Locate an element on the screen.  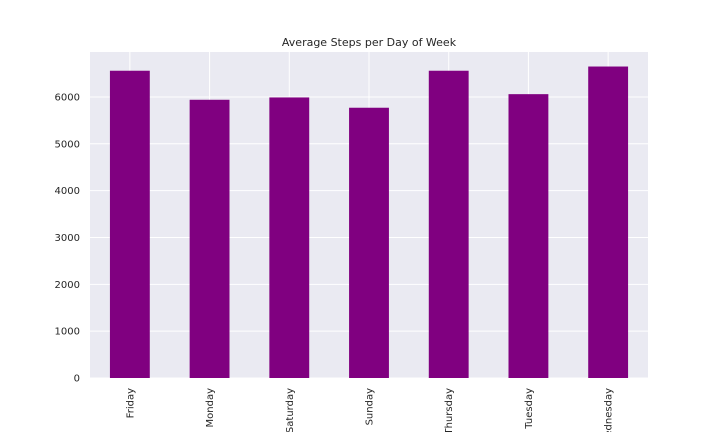
y-axis-ticks: 0 1000 2000 3000 4000 5000 6000 is located at coordinates (67, 238).